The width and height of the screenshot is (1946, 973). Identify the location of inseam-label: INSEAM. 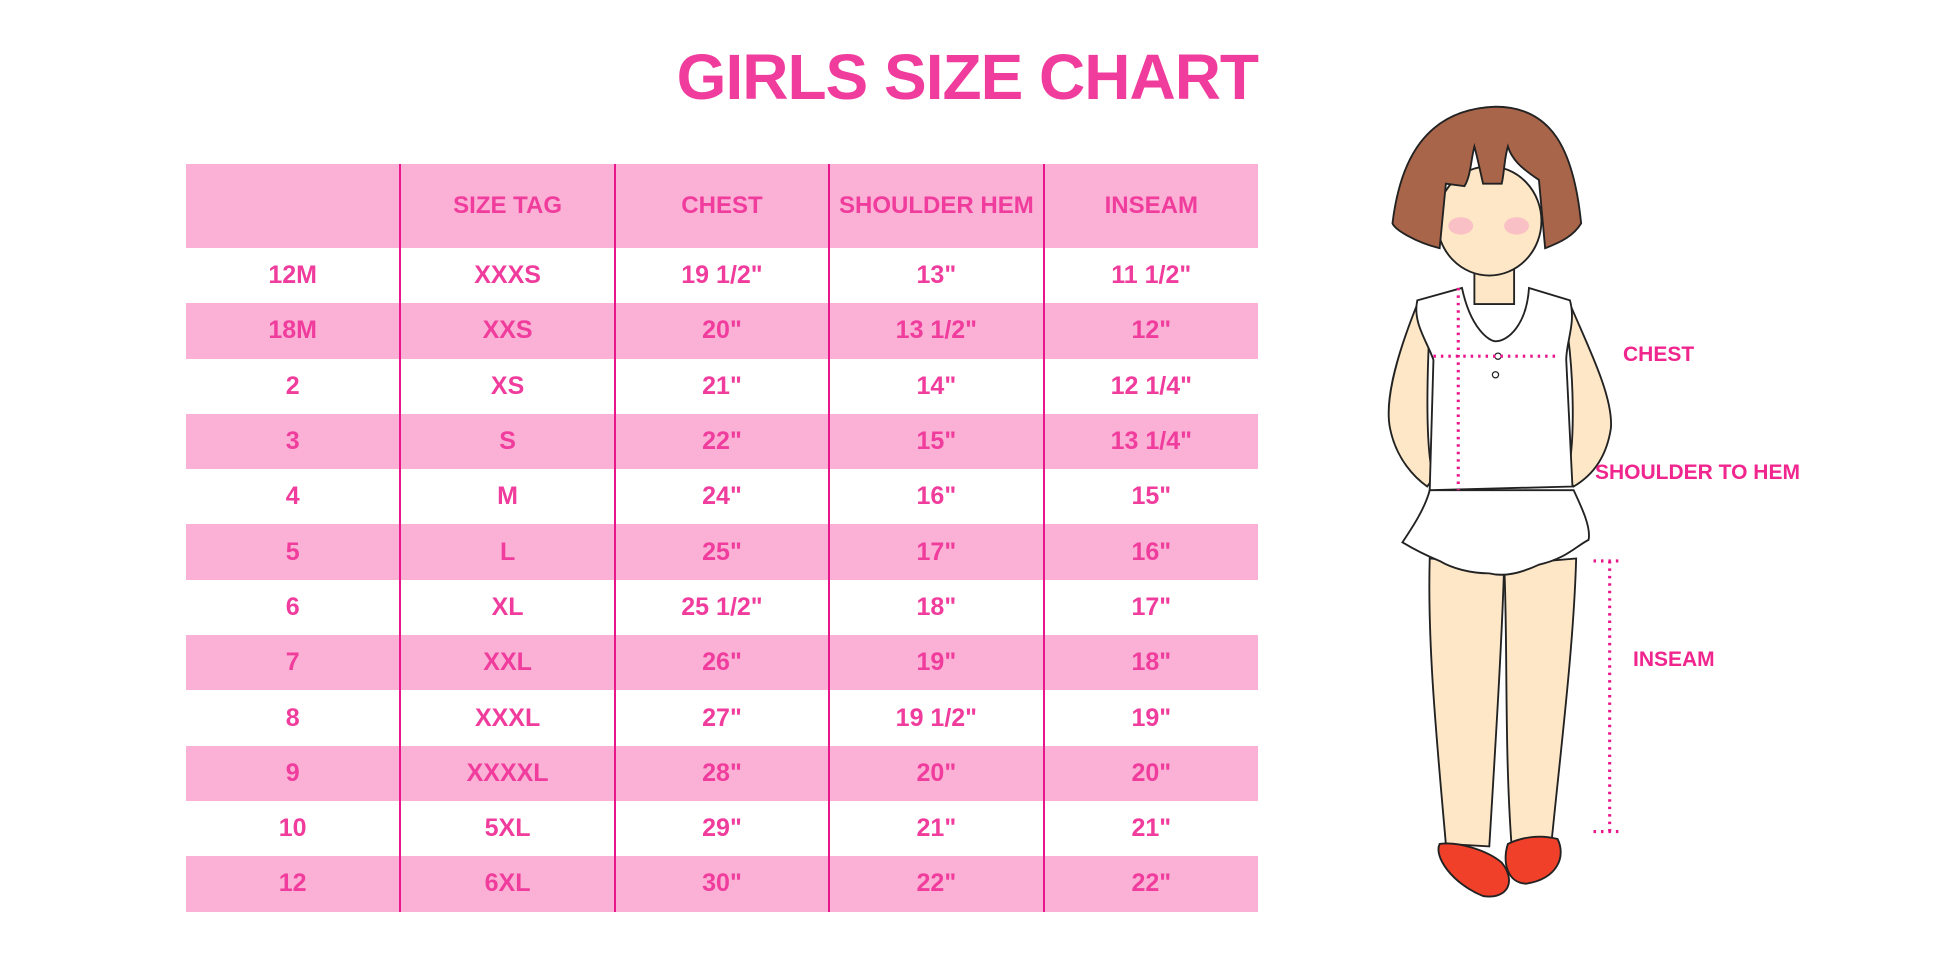
(1674, 659).